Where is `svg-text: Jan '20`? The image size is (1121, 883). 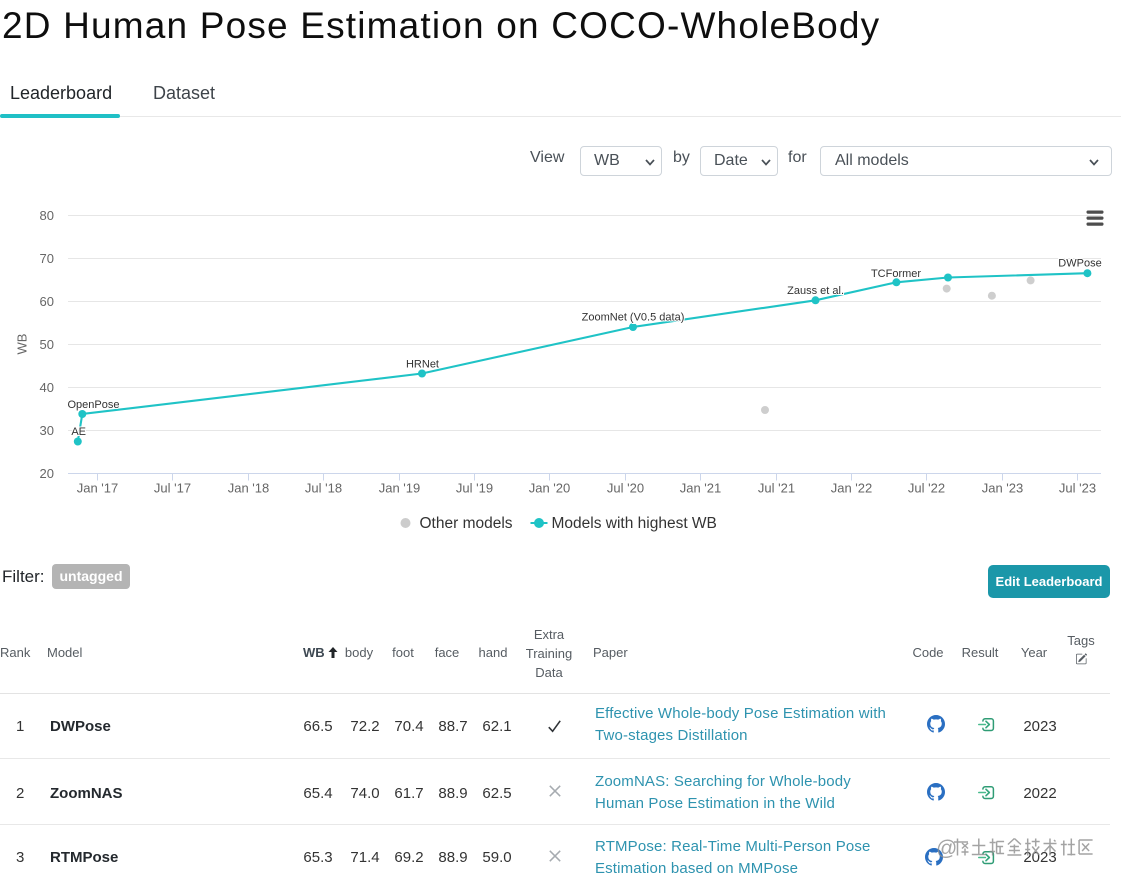
svg-text: Jan '20 is located at coordinates (550, 488).